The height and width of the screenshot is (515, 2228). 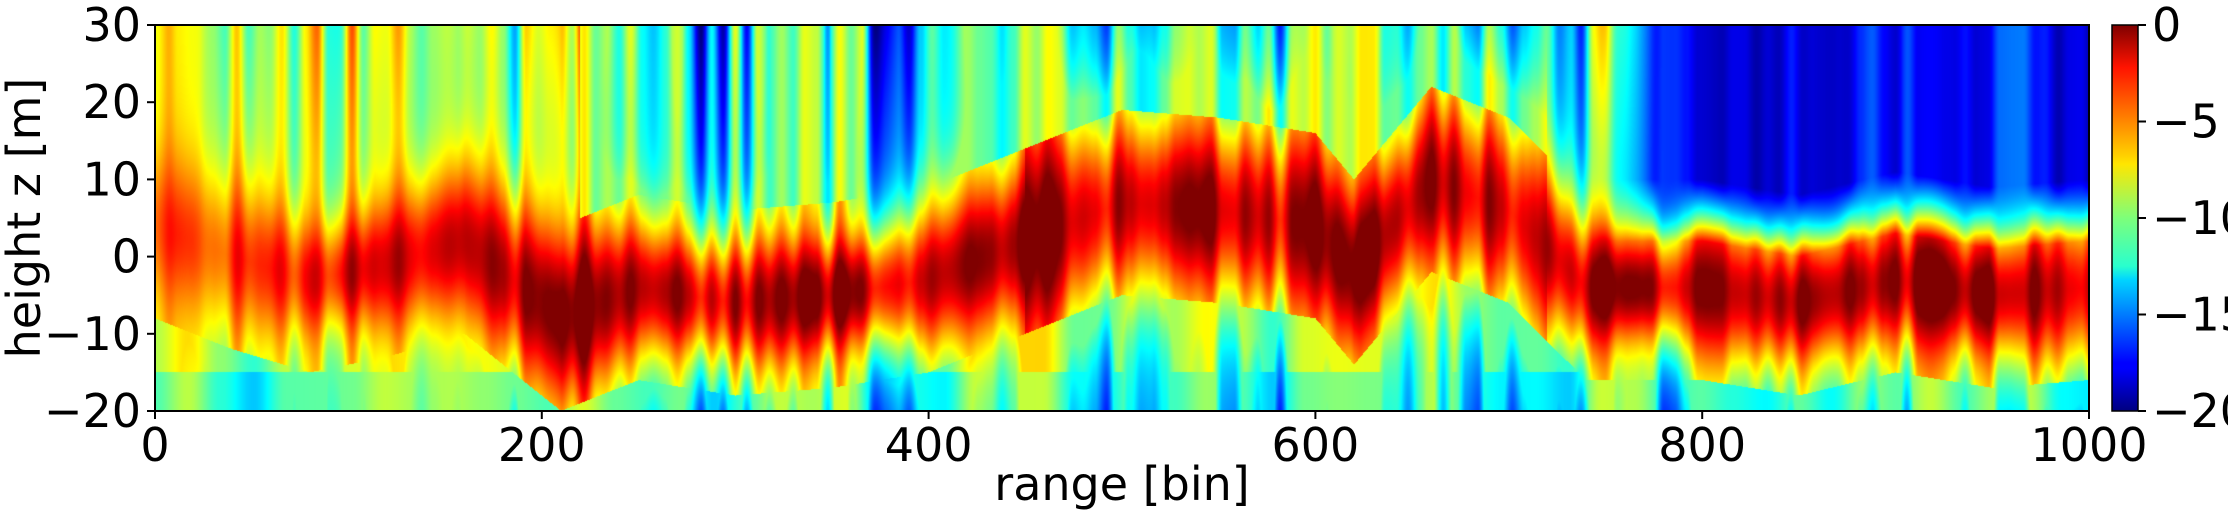 What do you see at coordinates (126, 257) in the screenshot?
I see `y-tick-label: 0` at bounding box center [126, 257].